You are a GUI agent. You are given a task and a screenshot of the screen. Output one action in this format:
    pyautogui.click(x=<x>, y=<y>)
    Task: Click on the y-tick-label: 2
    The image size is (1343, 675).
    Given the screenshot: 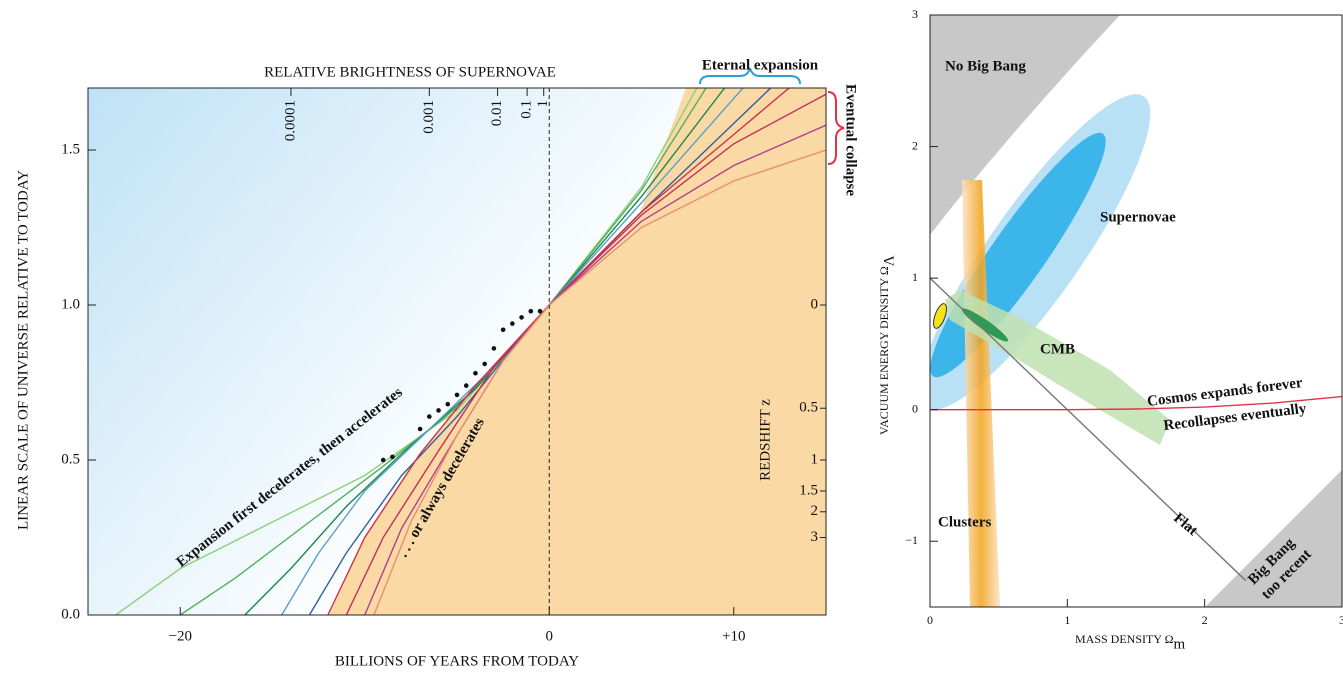 What is the action you would take?
    pyautogui.click(x=915, y=145)
    